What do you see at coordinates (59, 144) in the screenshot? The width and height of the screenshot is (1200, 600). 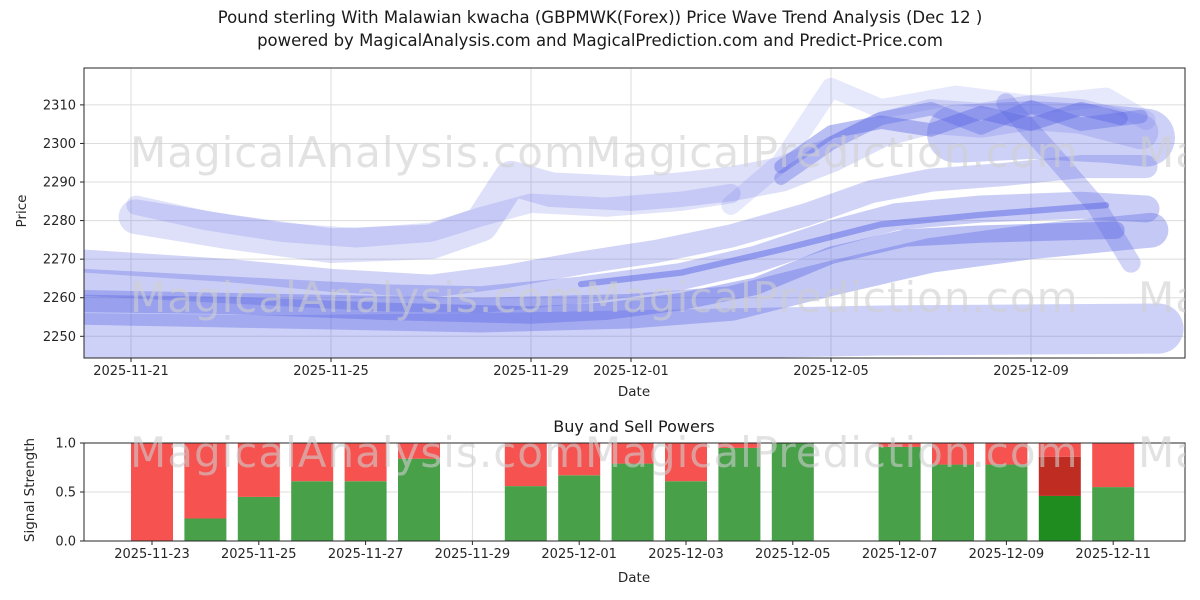 I see `y-tick-label: 2300` at bounding box center [59, 144].